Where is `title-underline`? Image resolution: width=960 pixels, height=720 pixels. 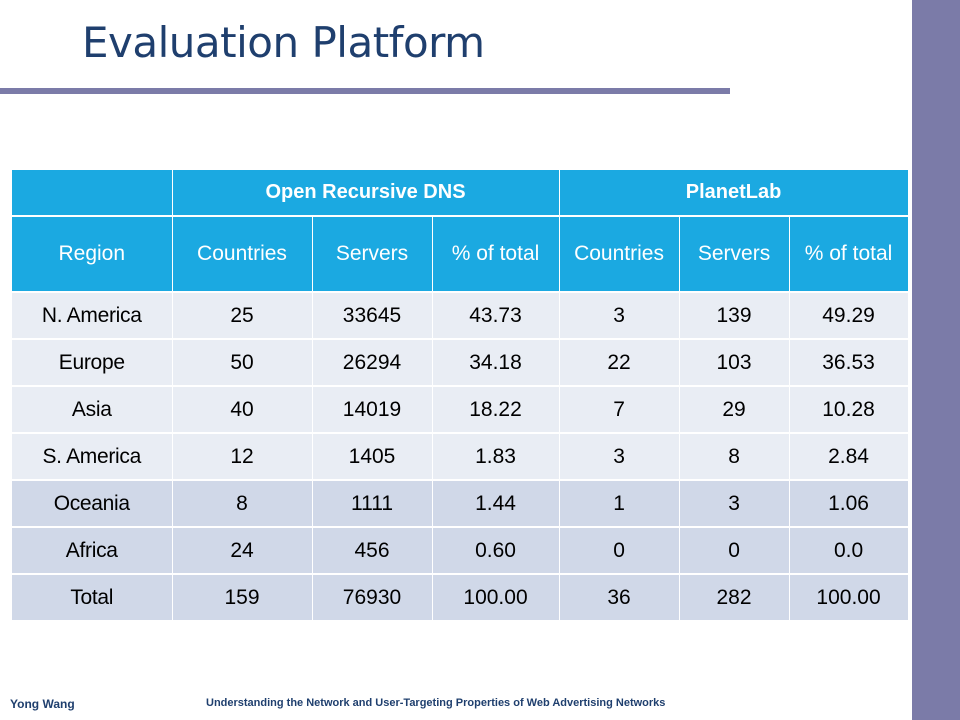
title-underline is located at coordinates (365, 91).